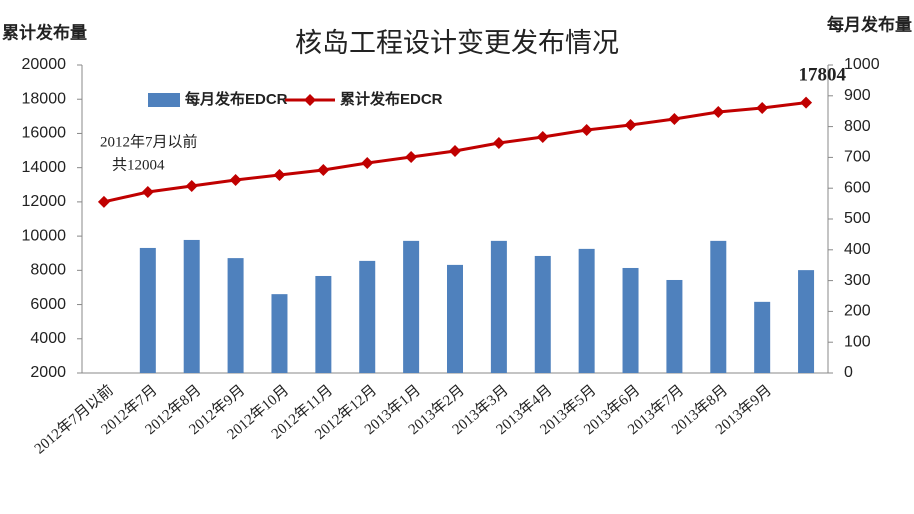 The image size is (914, 514). I want to click on y2-tick-label: 300, so click(857, 280).